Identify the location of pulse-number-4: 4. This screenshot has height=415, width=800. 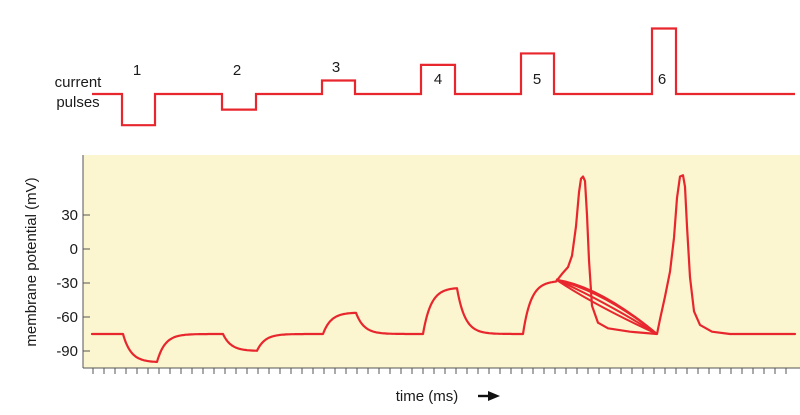
(438, 79).